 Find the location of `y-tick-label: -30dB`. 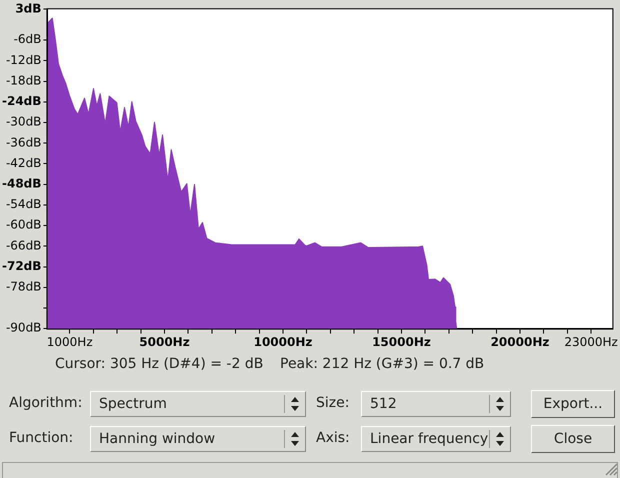

y-tick-label: -30dB is located at coordinates (24, 121).